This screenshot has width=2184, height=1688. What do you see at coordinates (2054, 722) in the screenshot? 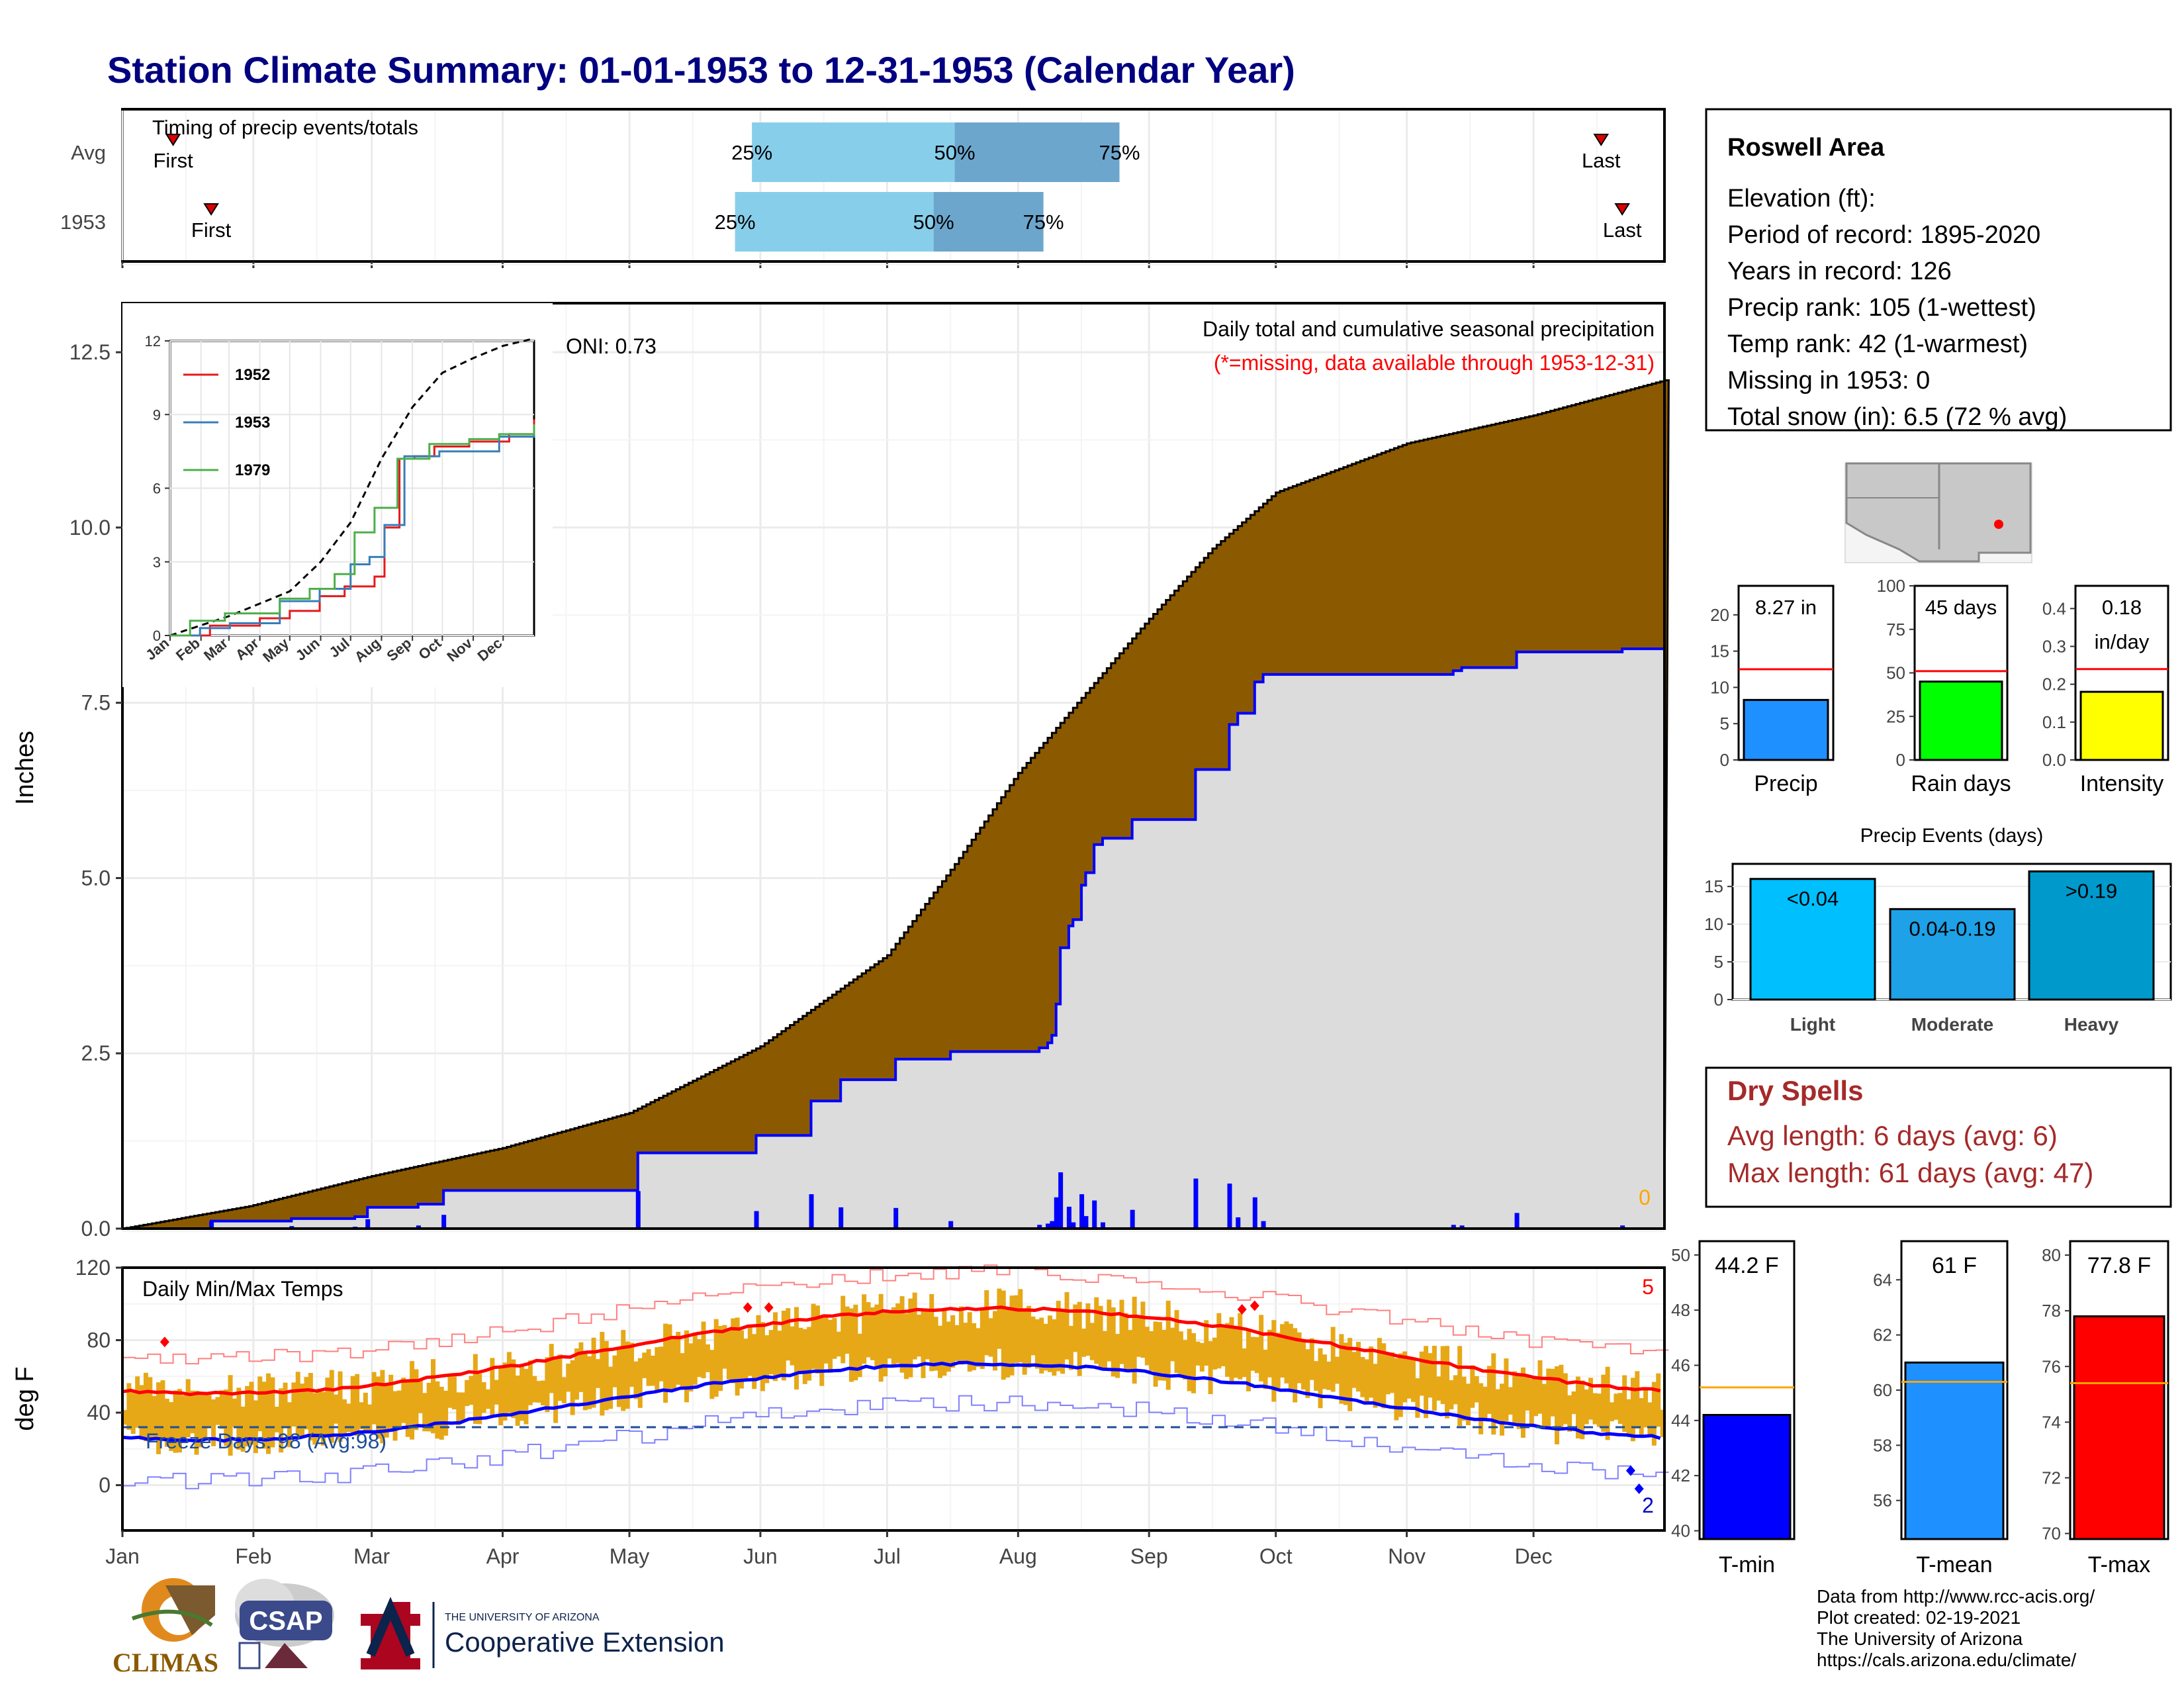
I see `mini-bar-y-tick-label: 0.1` at bounding box center [2054, 722].